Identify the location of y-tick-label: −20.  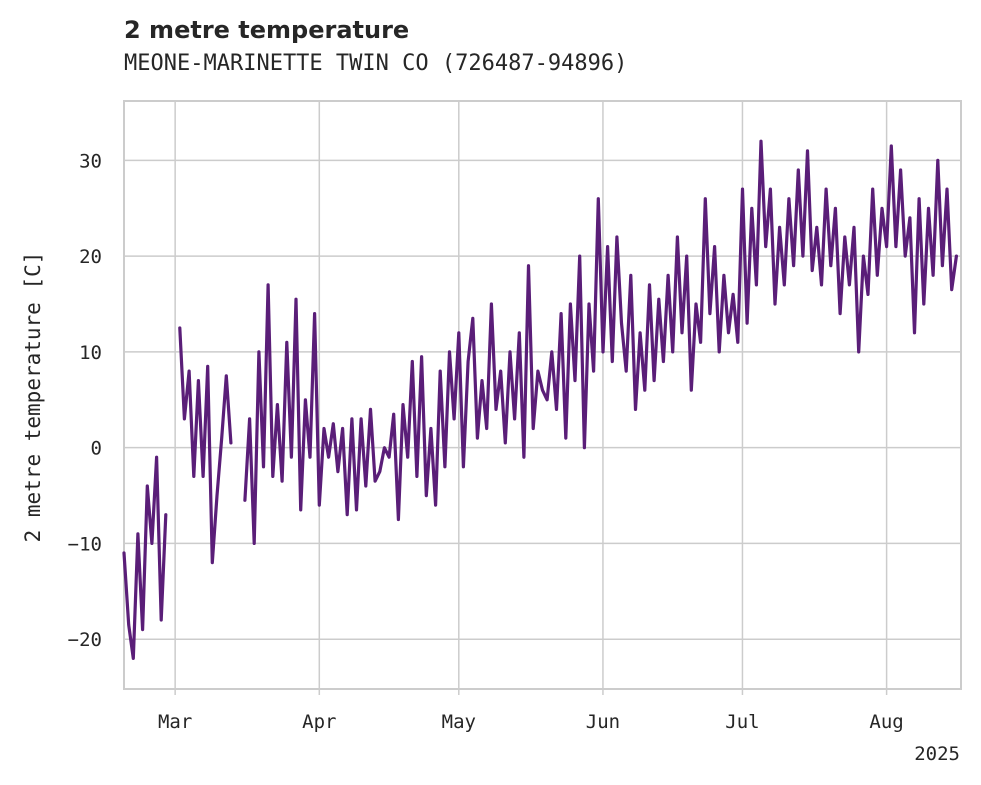
(85, 640).